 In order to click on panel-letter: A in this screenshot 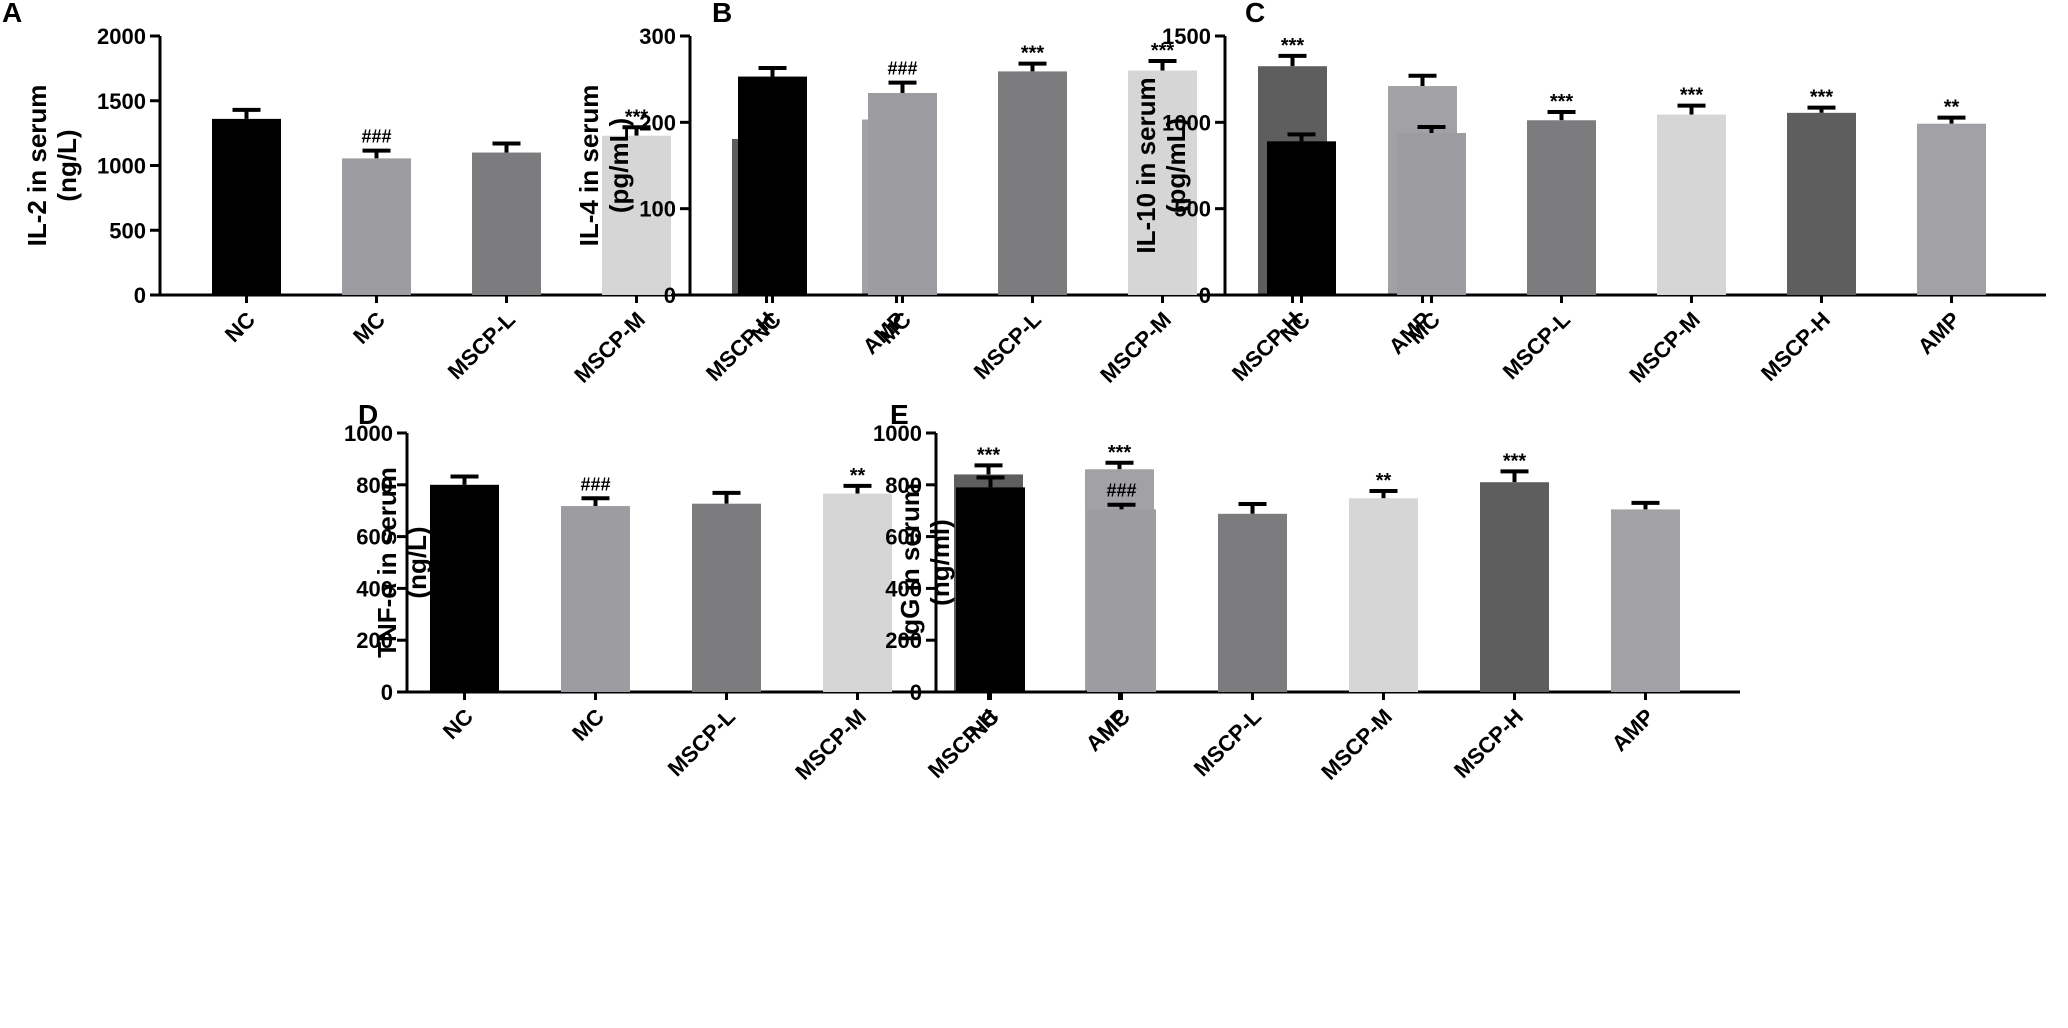, I will do `click(12, 14)`.